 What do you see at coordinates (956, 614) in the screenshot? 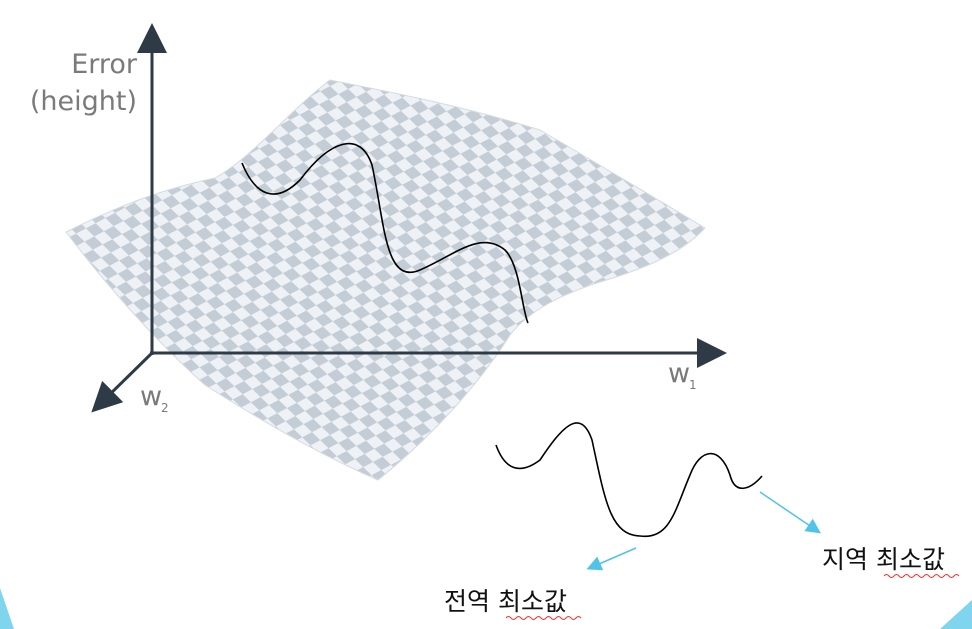
I see `corner-accent-right` at bounding box center [956, 614].